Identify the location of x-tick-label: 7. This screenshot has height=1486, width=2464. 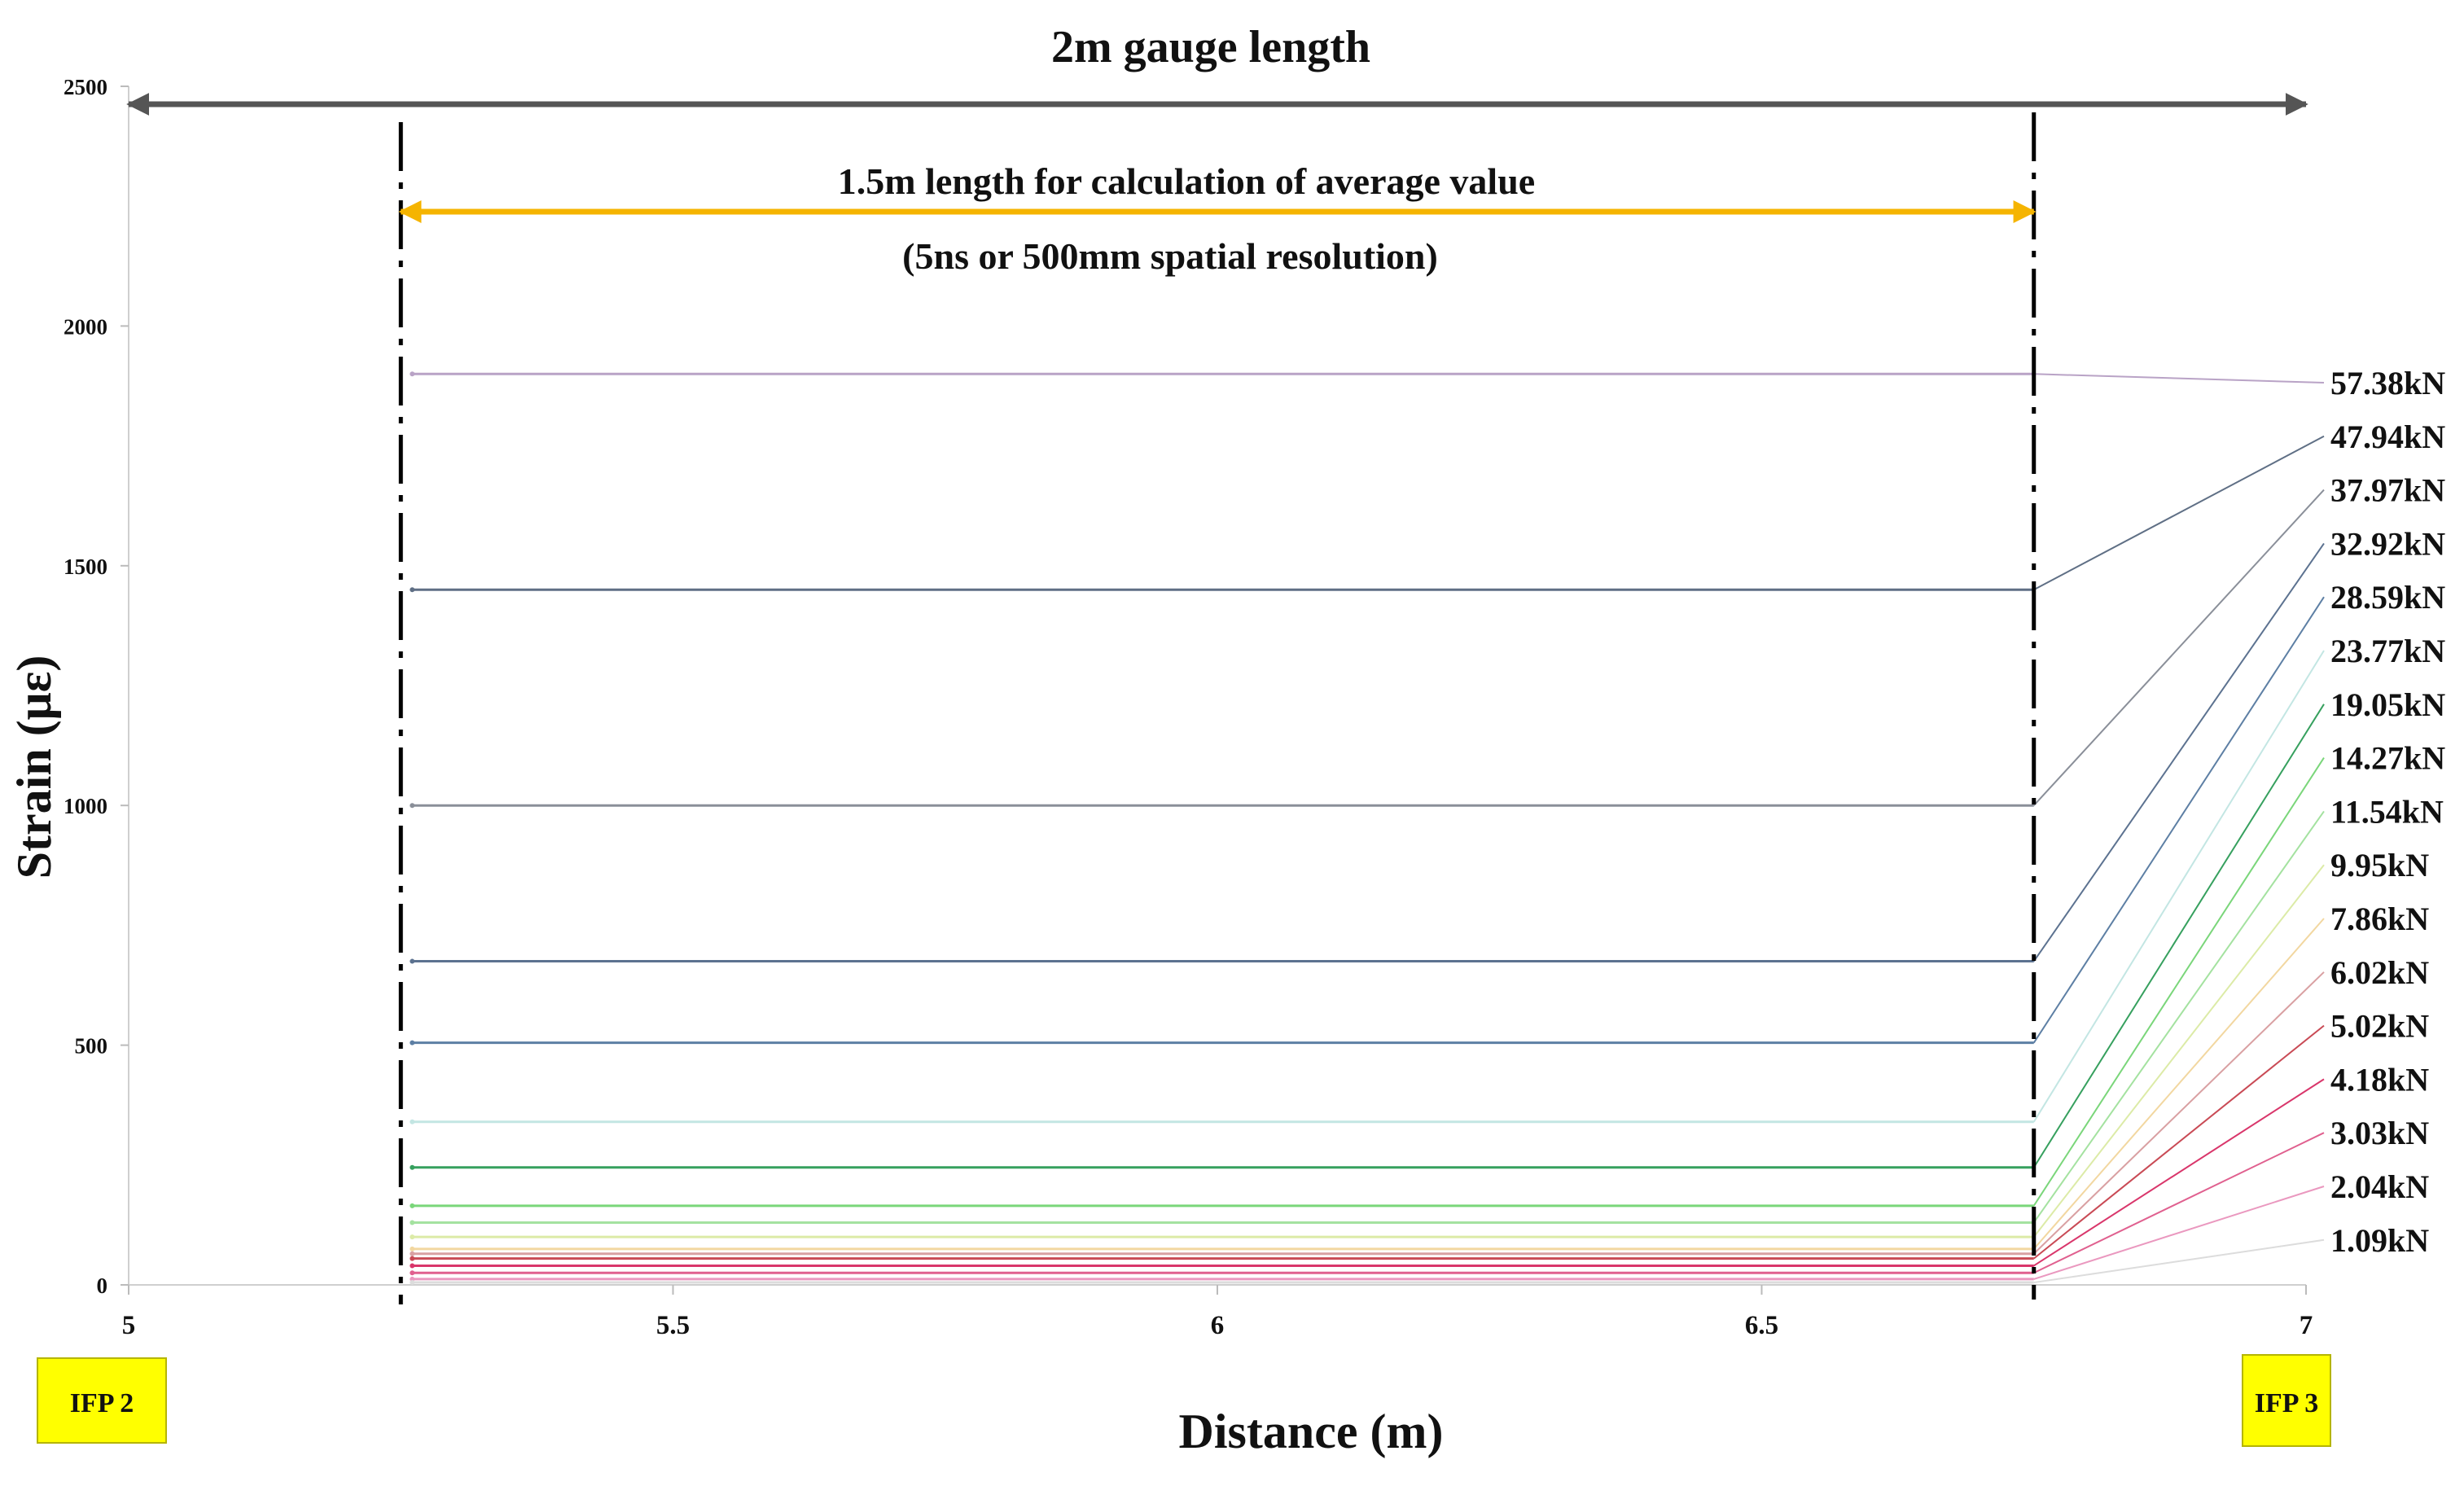
(2306, 1326).